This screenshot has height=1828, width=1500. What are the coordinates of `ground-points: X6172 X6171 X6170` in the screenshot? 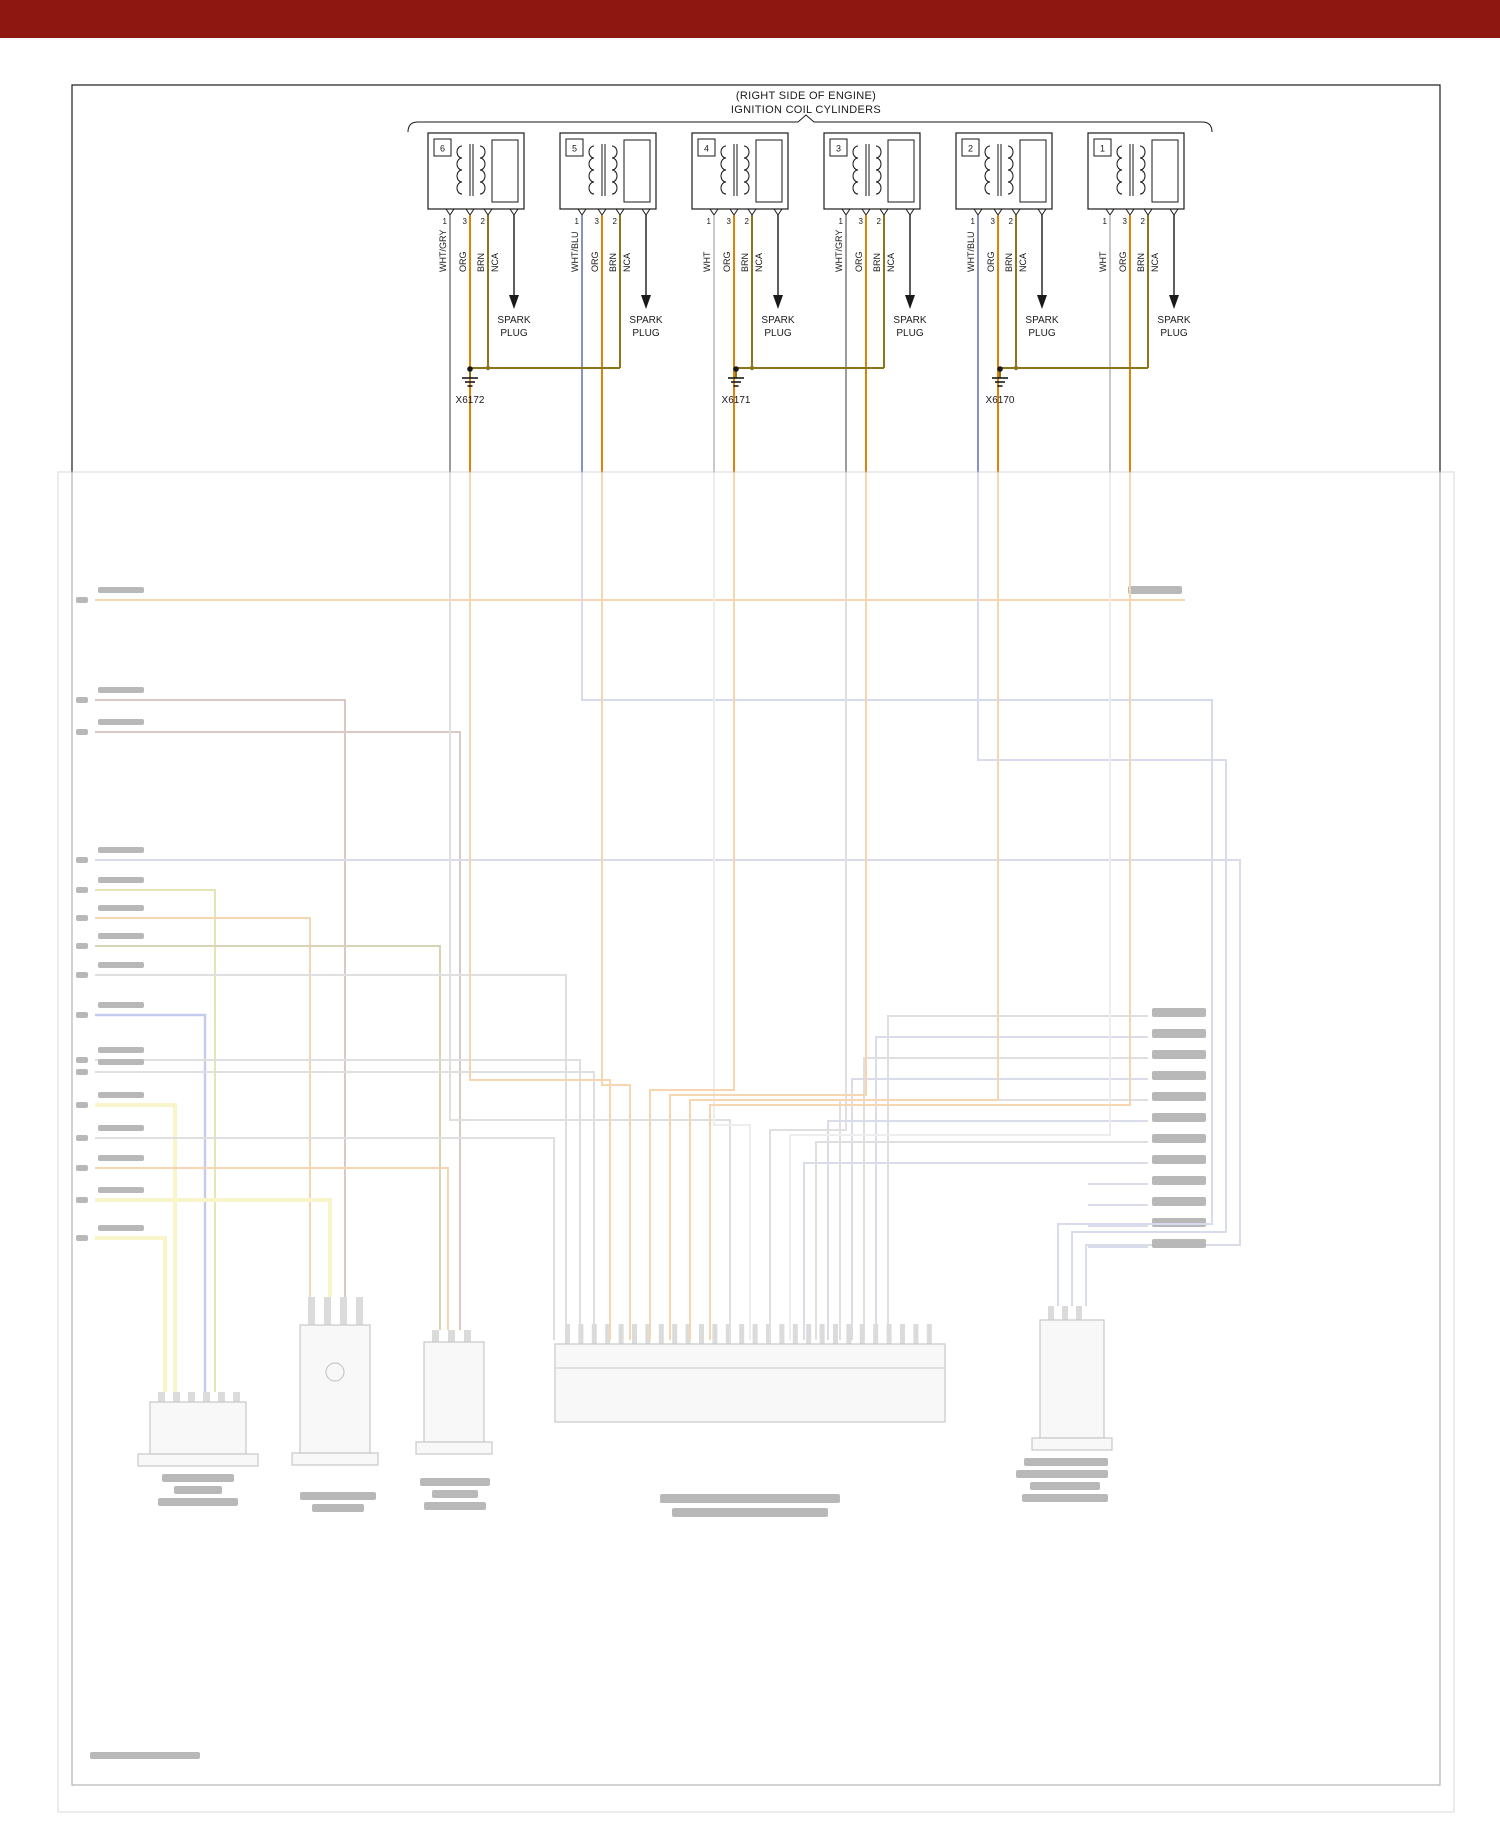 It's located at (802, 385).